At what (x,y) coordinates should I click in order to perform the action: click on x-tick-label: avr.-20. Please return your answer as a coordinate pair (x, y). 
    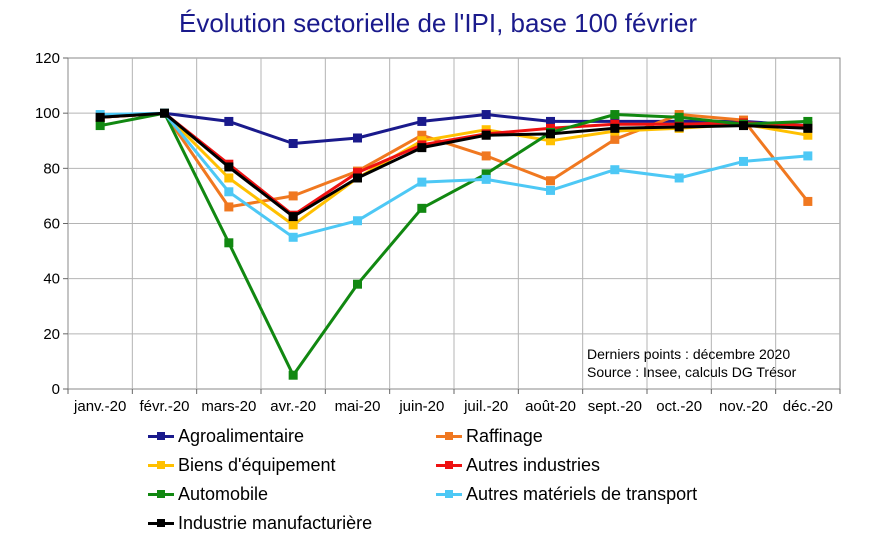
    Looking at the image, I should click on (293, 406).